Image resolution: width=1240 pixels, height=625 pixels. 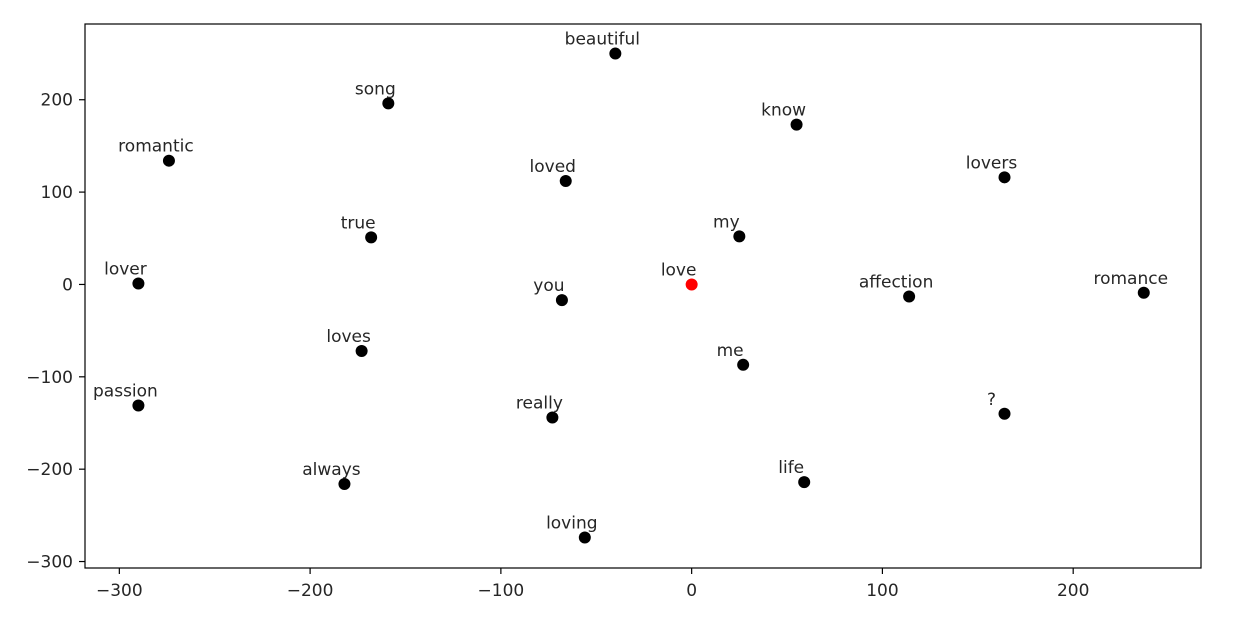 What do you see at coordinates (375, 89) in the screenshot?
I see `point-label: song` at bounding box center [375, 89].